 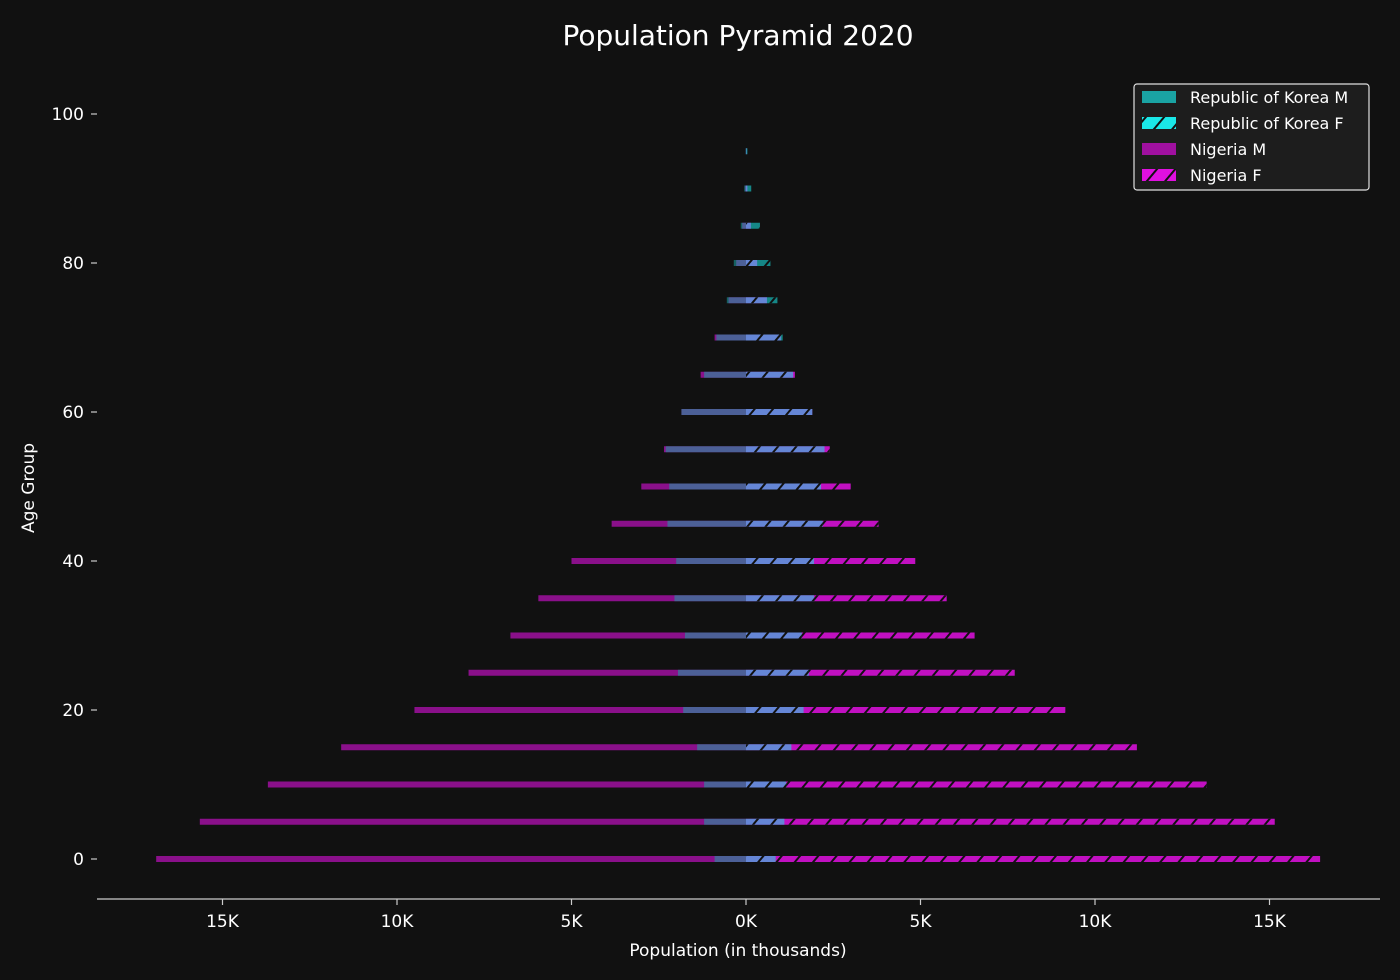 I want to click on y-tick-label: 20, so click(x=73, y=711).